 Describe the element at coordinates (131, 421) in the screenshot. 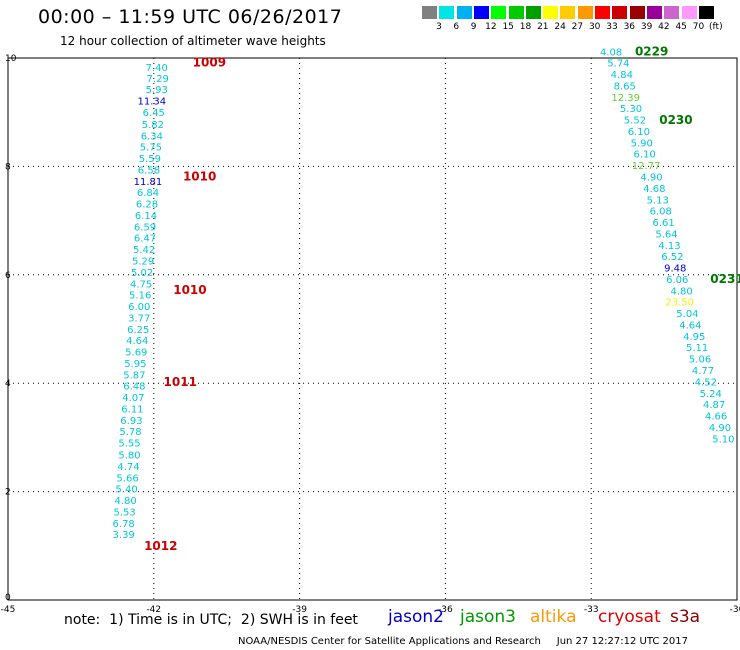

I see `wave-height-value: 6.93` at that location.